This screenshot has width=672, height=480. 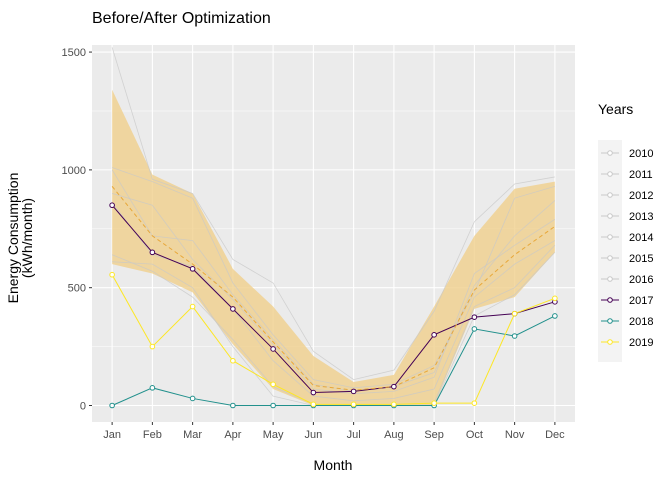 I want to click on legend-label-2016: 2016, so click(x=641, y=280).